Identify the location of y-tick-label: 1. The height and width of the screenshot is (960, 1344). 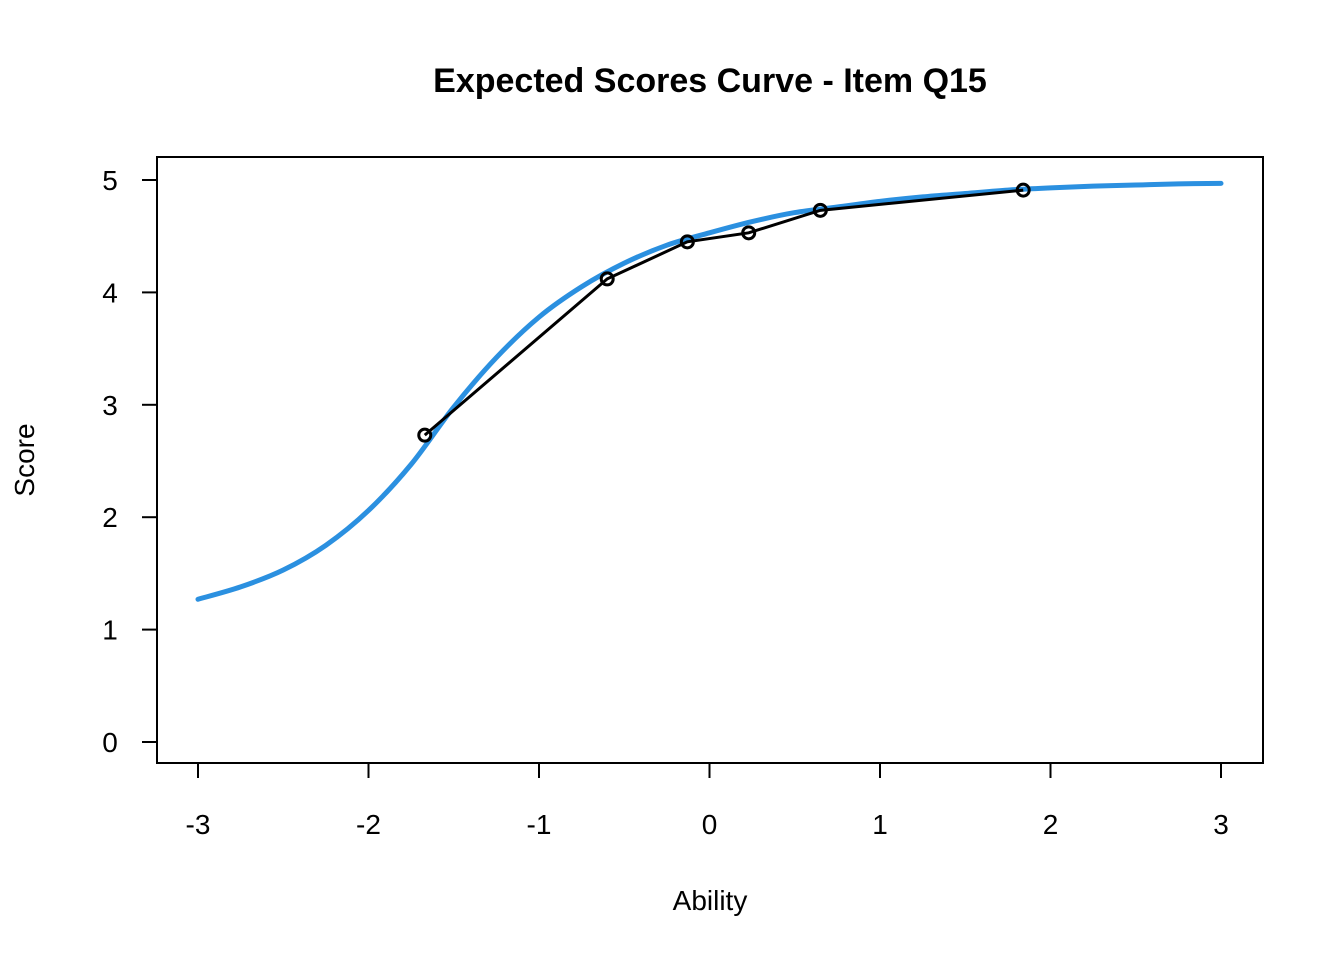
(110, 630).